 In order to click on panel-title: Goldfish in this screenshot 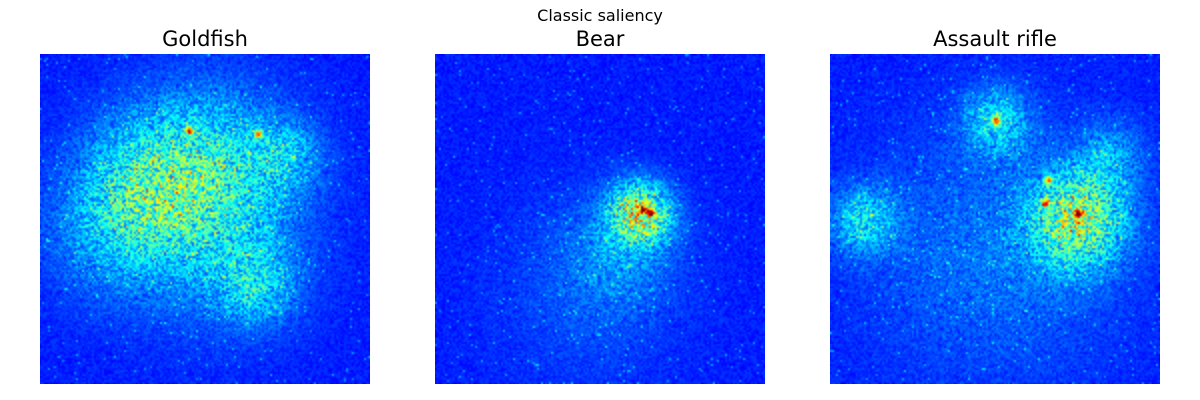, I will do `click(205, 39)`.